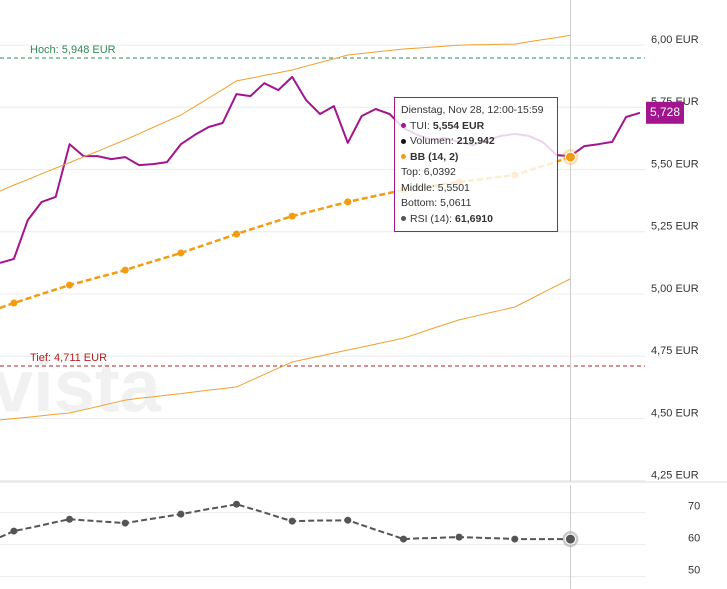  I want to click on y-tick-label: 50, so click(694, 570).